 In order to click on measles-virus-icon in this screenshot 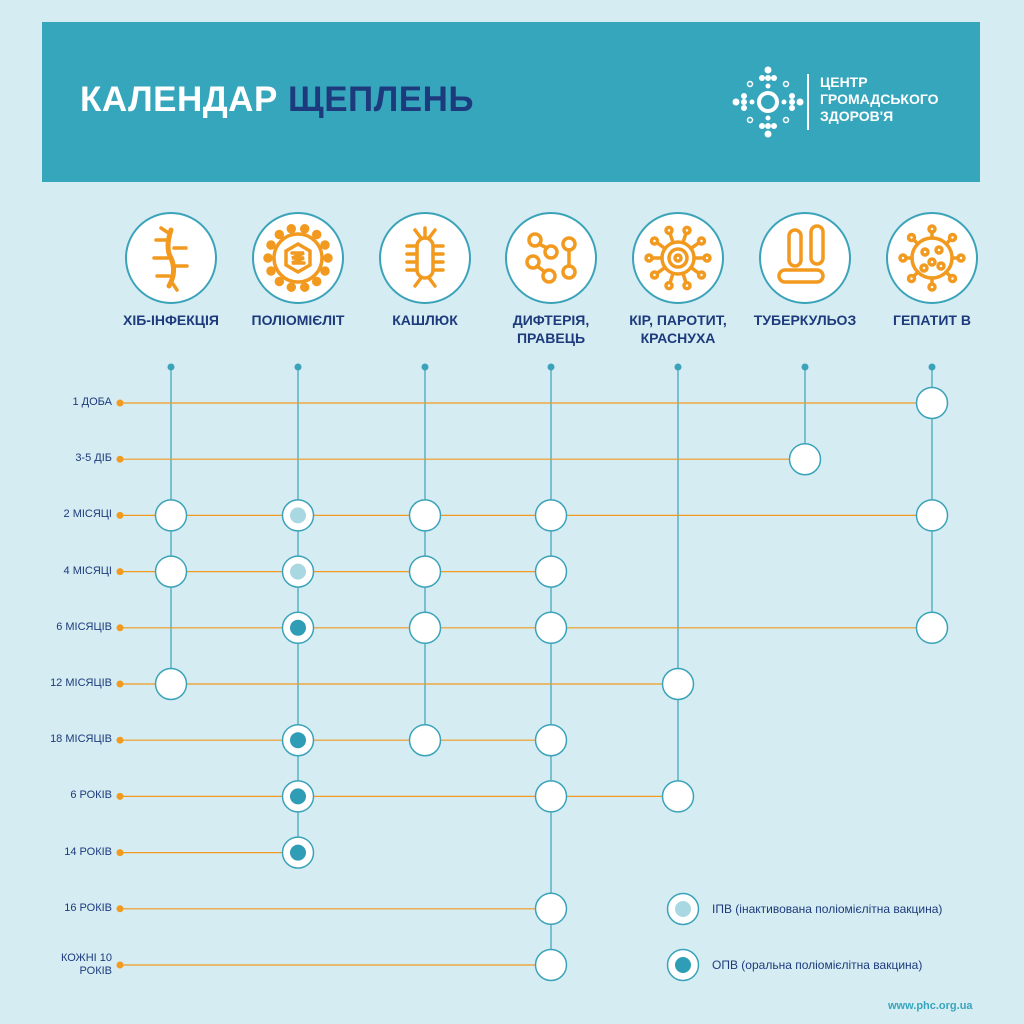, I will do `click(678, 258)`.